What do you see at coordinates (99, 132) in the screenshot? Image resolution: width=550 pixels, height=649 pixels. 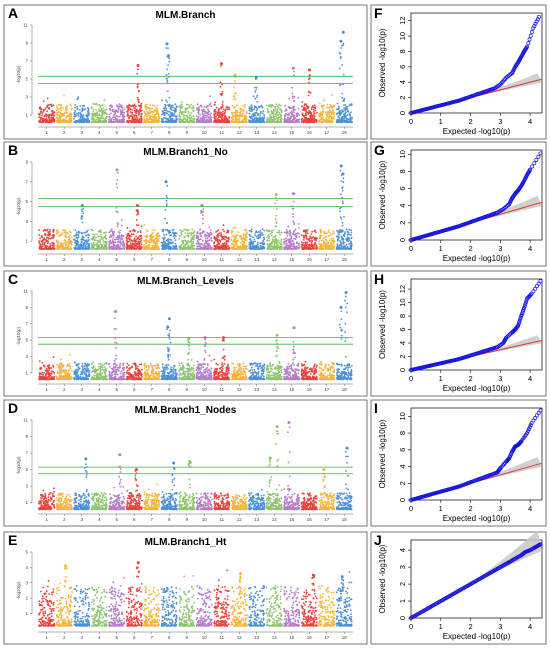 I see `chromosome-label: 4` at bounding box center [99, 132].